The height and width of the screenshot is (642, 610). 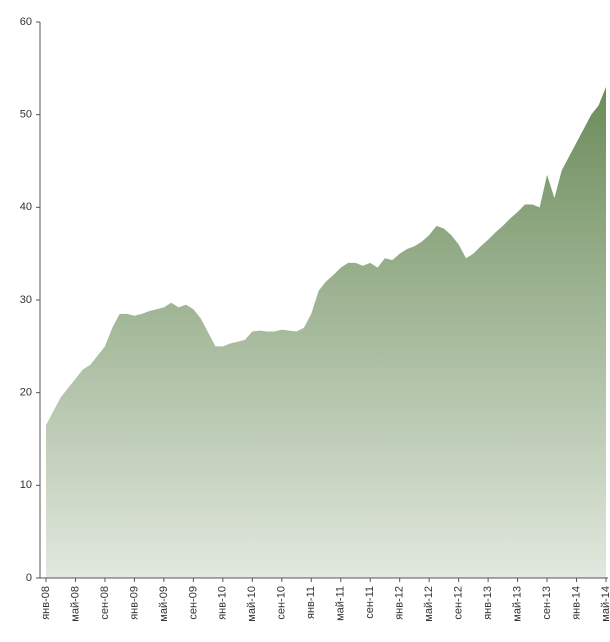 What do you see at coordinates (105, 603) in the screenshot?
I see `x-tick-label: сен-08` at bounding box center [105, 603].